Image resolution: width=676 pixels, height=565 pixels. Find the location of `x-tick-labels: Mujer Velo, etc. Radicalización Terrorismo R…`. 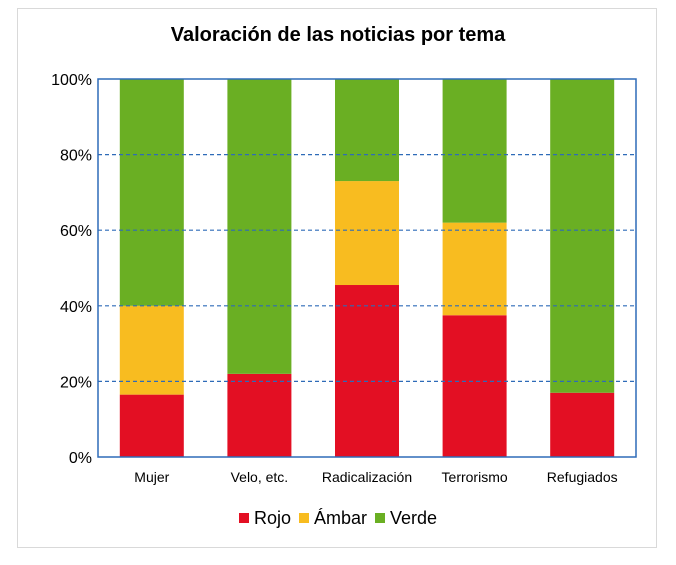

x-tick-labels: Mujer Velo, etc. Radicalización Terrorismo R… is located at coordinates (375, 477).